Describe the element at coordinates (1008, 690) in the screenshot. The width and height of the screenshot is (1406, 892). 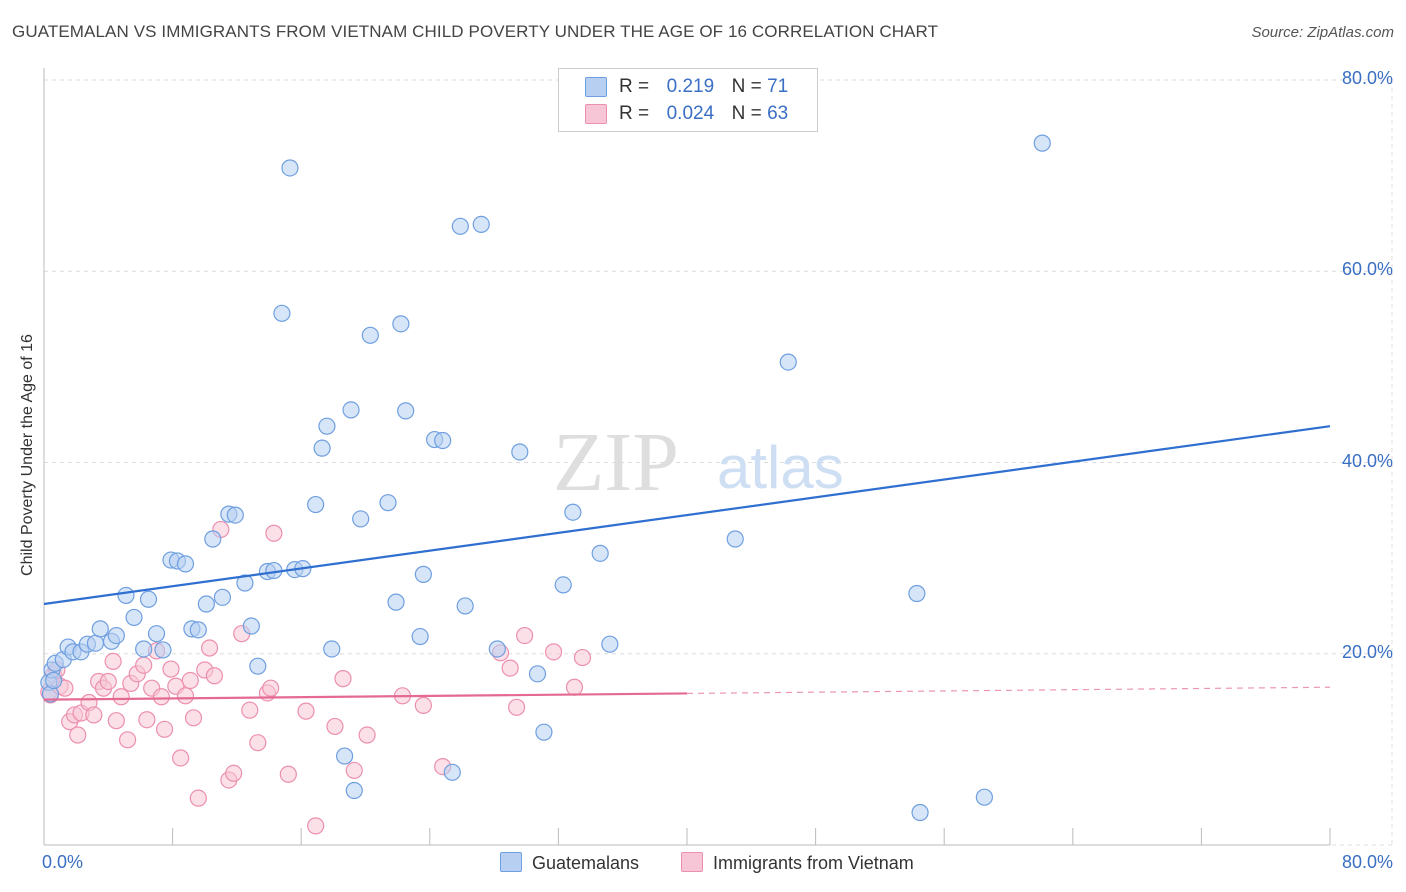
I see `trendline-vietnam-extension` at that location.